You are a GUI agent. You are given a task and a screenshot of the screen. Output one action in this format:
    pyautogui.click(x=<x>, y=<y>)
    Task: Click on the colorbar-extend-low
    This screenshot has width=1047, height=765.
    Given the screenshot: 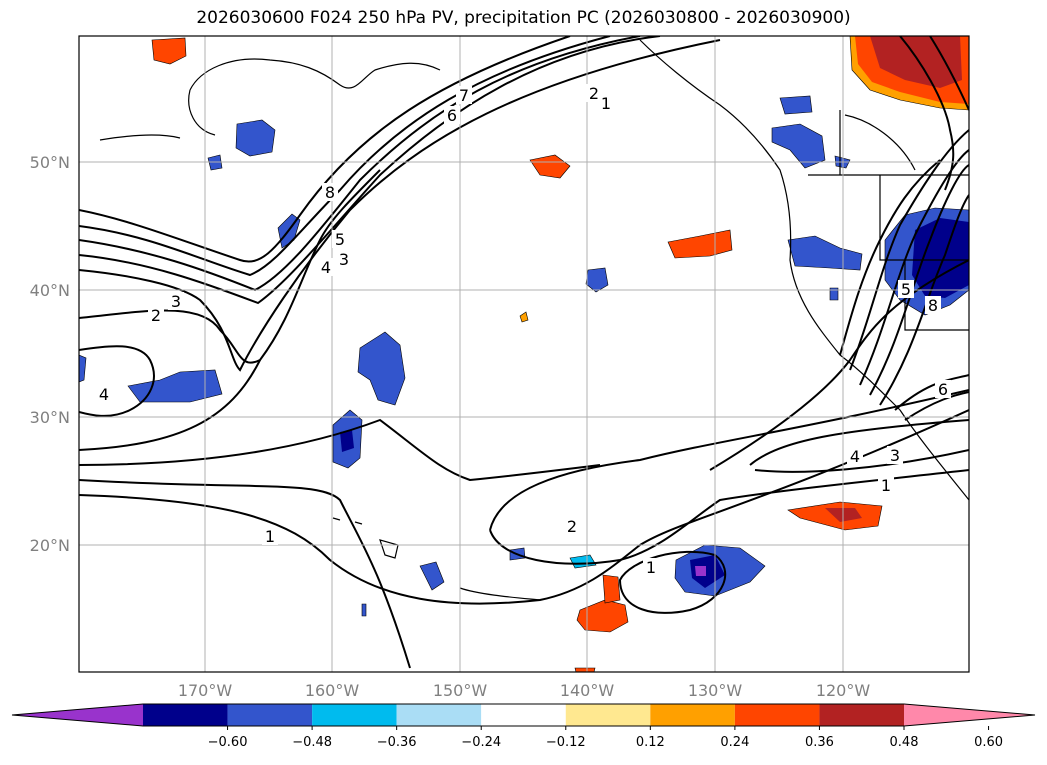 What is the action you would take?
    pyautogui.click(x=77, y=715)
    